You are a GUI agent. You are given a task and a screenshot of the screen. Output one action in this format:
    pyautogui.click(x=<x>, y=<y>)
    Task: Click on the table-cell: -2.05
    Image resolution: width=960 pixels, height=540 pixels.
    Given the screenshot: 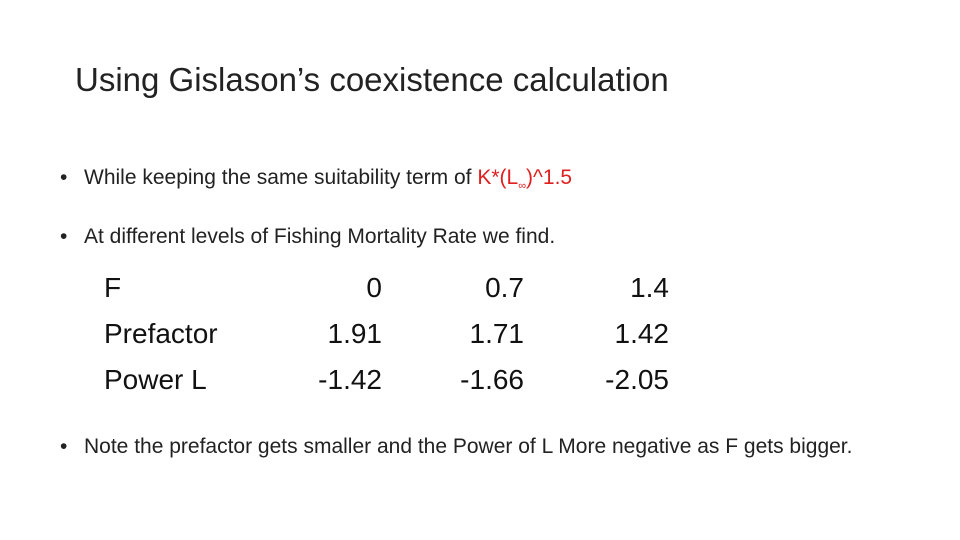 What is the action you would take?
    pyautogui.click(x=637, y=379)
    